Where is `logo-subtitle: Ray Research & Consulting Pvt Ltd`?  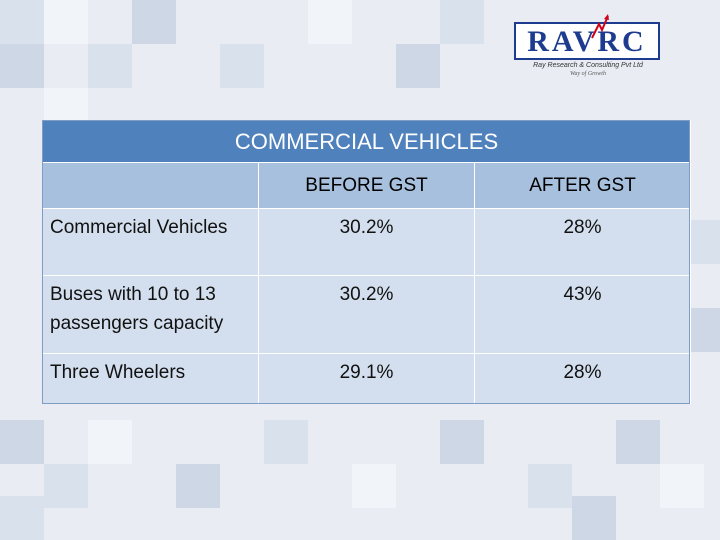
logo-subtitle: Ray Research & Consulting Pvt Ltd is located at coordinates (588, 65).